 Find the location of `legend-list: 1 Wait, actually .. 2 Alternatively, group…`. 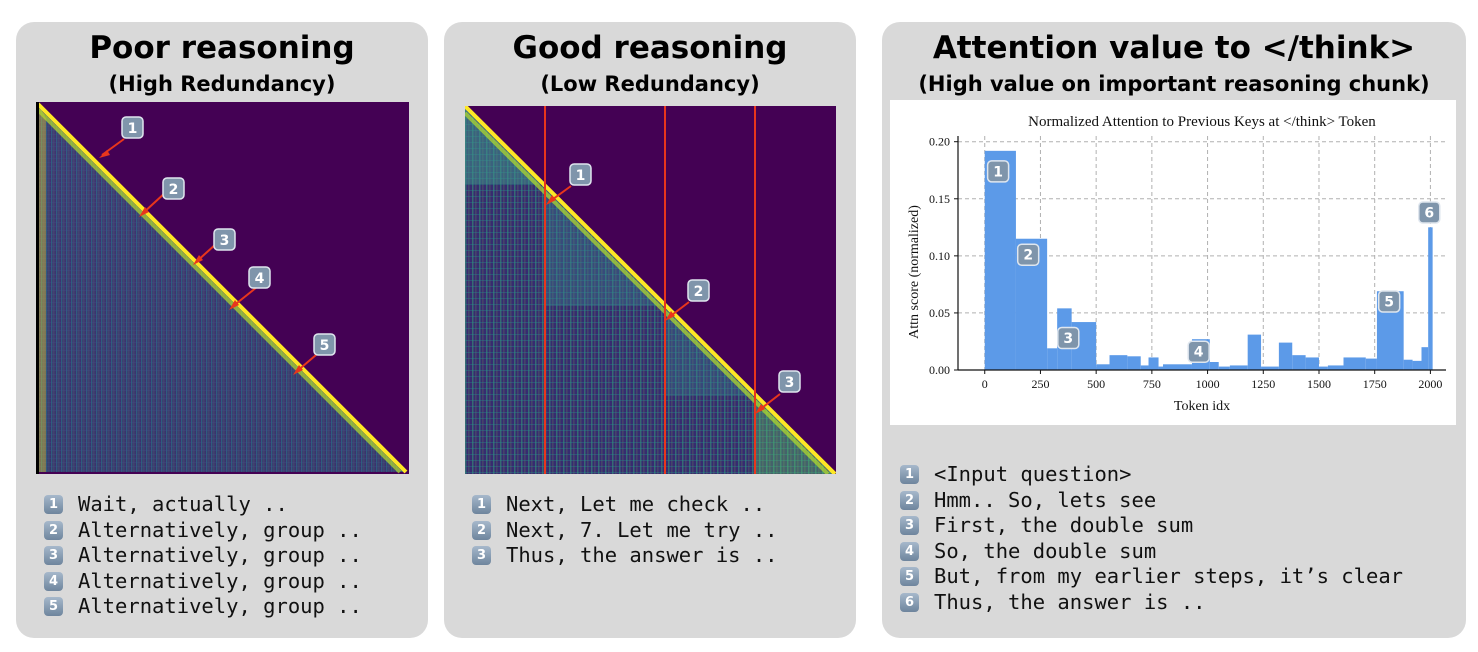

legend-list: 1 Wait, actually .. 2 Alternatively, group… is located at coordinates (203, 556).